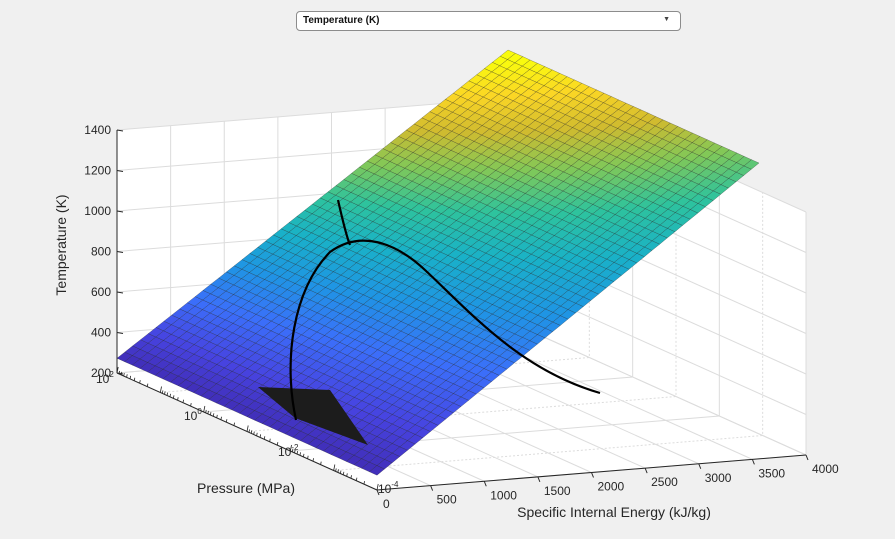 The width and height of the screenshot is (895, 539). Describe the element at coordinates (751, 164) in the screenshot. I see `surface-patch` at that location.